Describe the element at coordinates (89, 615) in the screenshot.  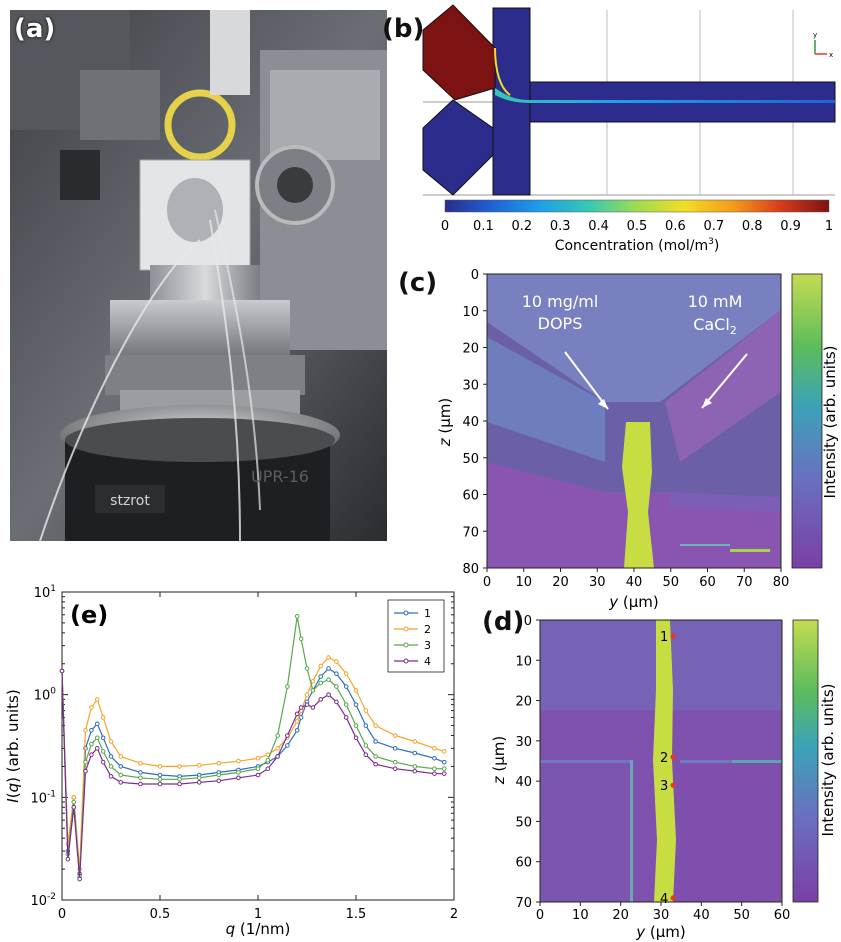
I see `panel-label-e: (e)` at that location.